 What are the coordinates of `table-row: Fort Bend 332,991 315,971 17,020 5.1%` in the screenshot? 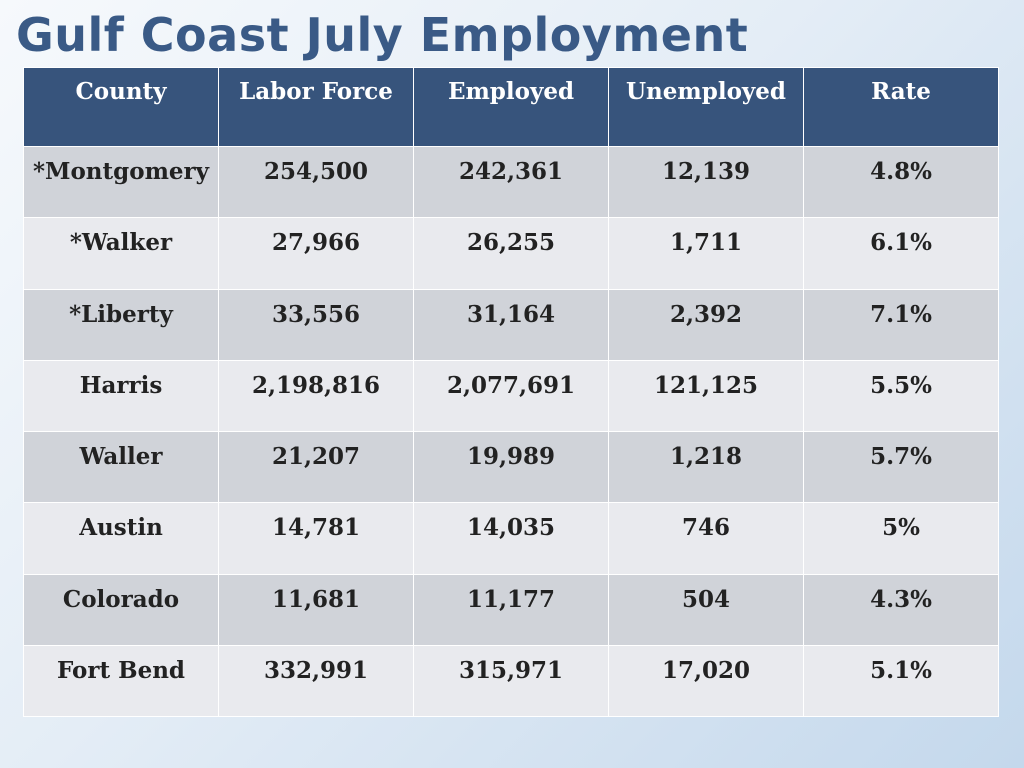 It's located at (511, 681).